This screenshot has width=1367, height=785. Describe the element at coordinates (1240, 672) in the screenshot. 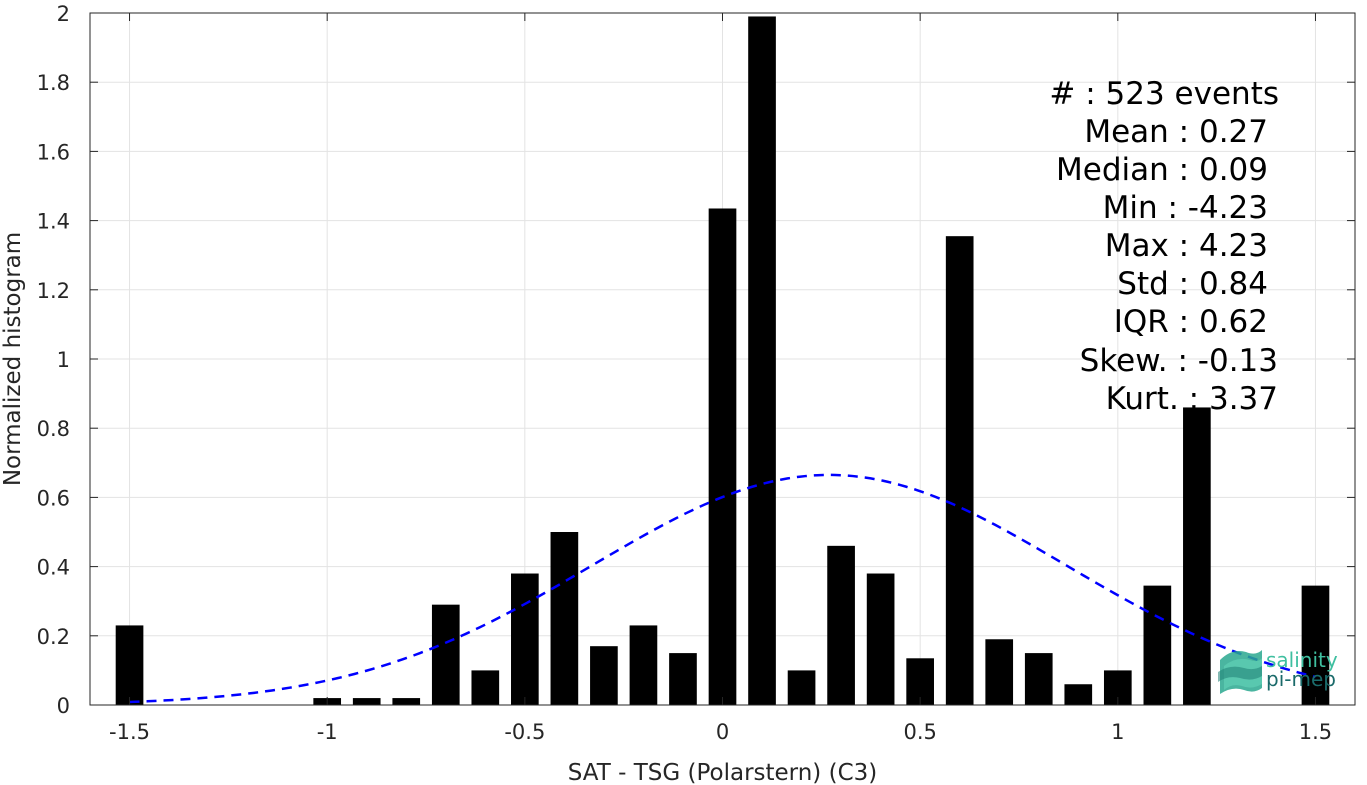

I see `wave-logo-icon` at that location.